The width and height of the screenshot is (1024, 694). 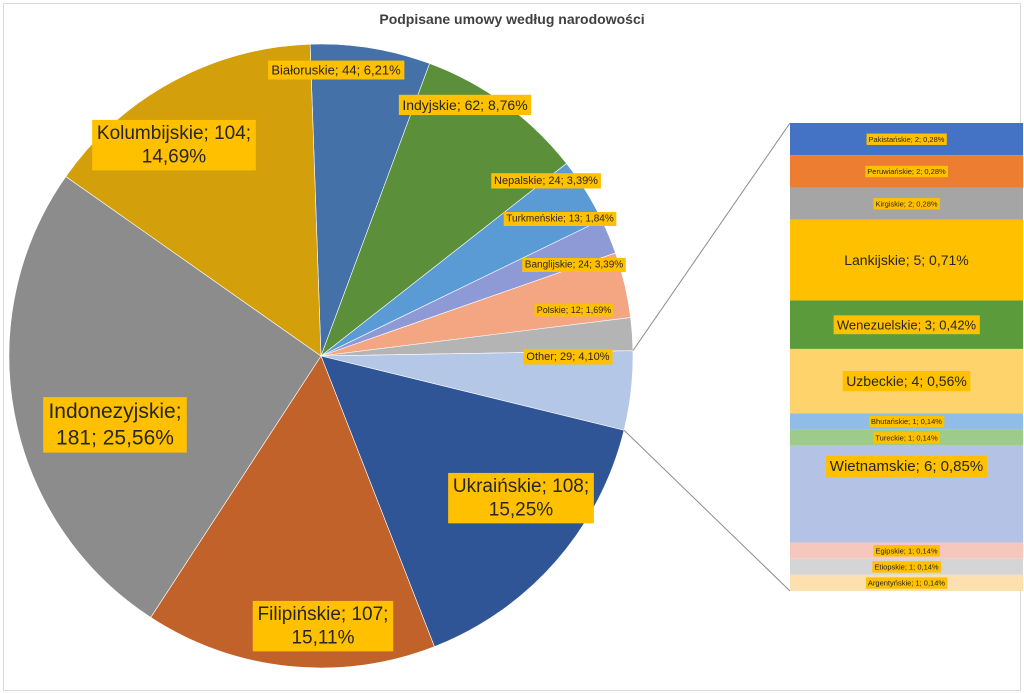 I want to click on data-label-polskie-text: Polskie; 12; 1,69%, so click(x=574, y=310).